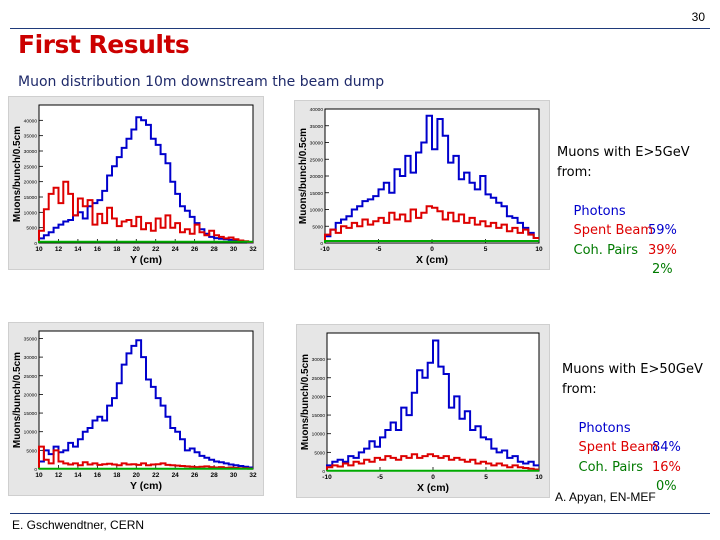 The width and height of the screenshot is (720, 540). I want to click on note-heading: Muons with E>50GeV, so click(632, 369).